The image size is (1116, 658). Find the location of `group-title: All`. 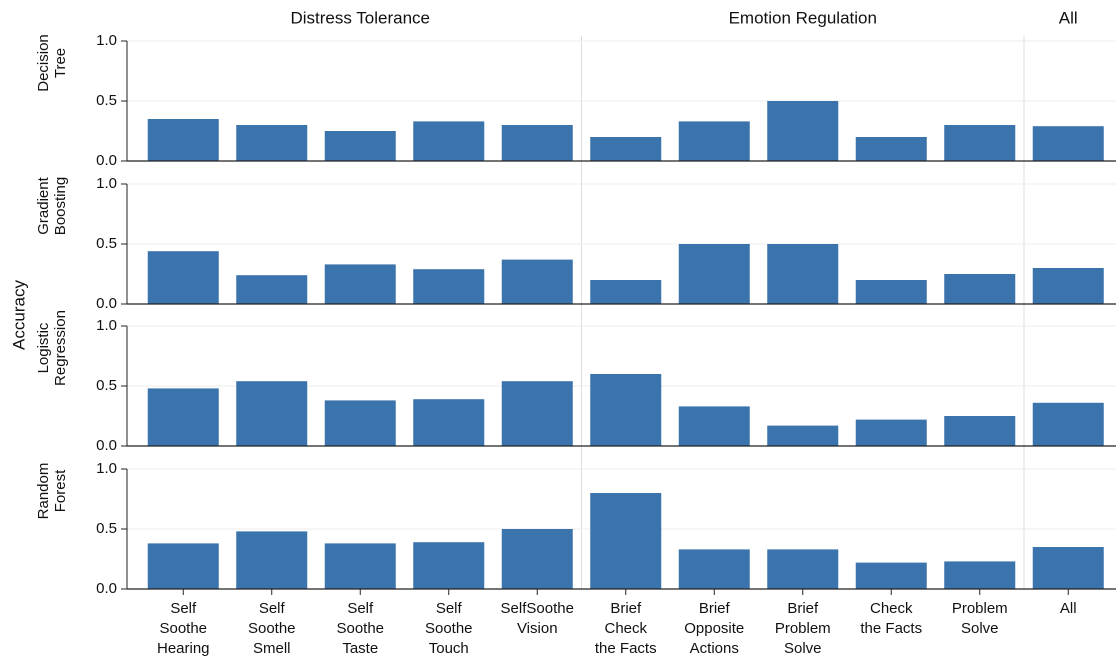

group-title: All is located at coordinates (1068, 17).